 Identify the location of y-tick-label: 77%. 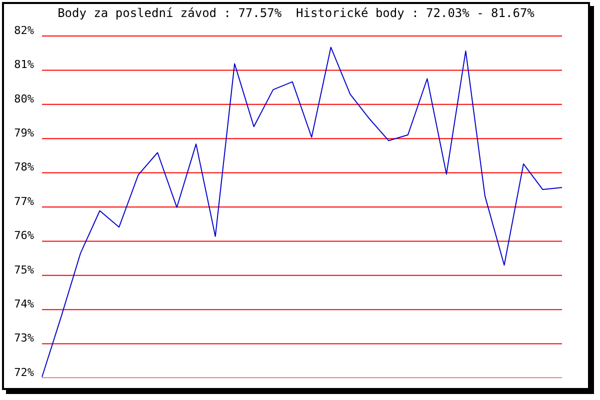
(24, 201).